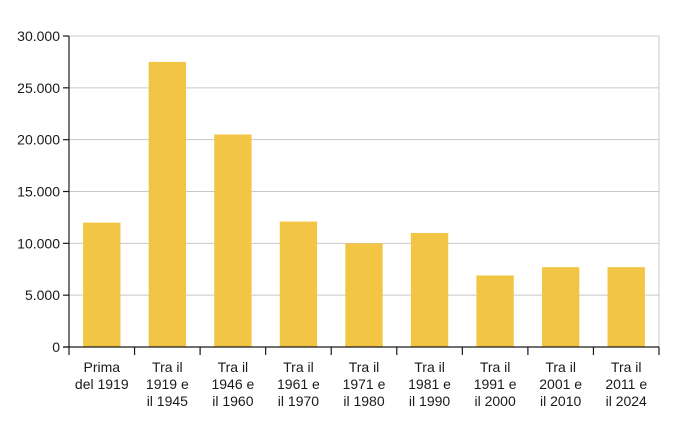  I want to click on x-tick-label-line: il 1945, so click(167, 401).